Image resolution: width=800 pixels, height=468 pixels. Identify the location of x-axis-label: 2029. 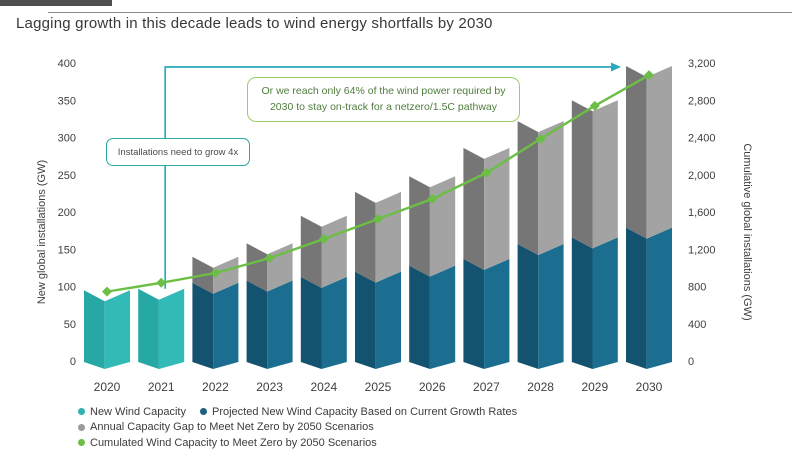
(594, 387).